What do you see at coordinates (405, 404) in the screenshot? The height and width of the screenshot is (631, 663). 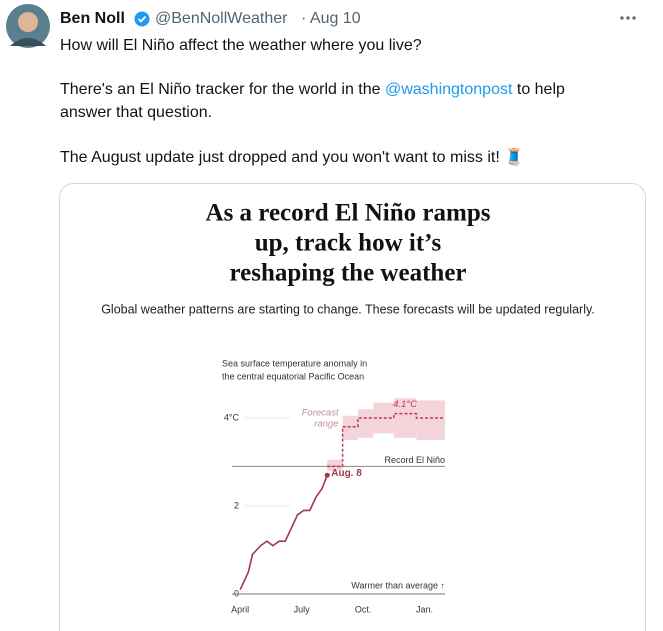 I see `peak-label: 4.1°C` at bounding box center [405, 404].